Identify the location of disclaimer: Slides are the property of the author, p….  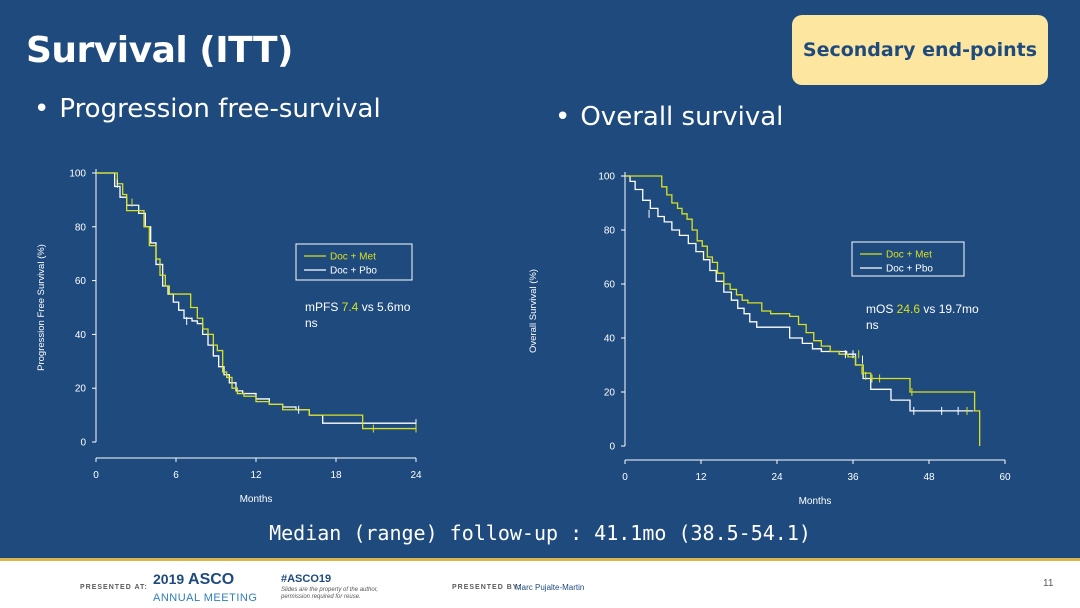
(330, 593).